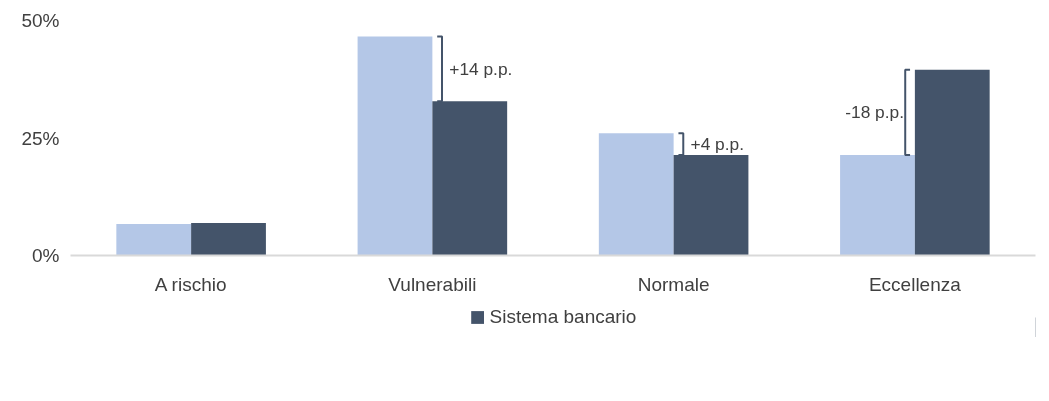 The image size is (1049, 401). Describe the element at coordinates (717, 144) in the screenshot. I see `annotation: +4 p.p.` at that location.